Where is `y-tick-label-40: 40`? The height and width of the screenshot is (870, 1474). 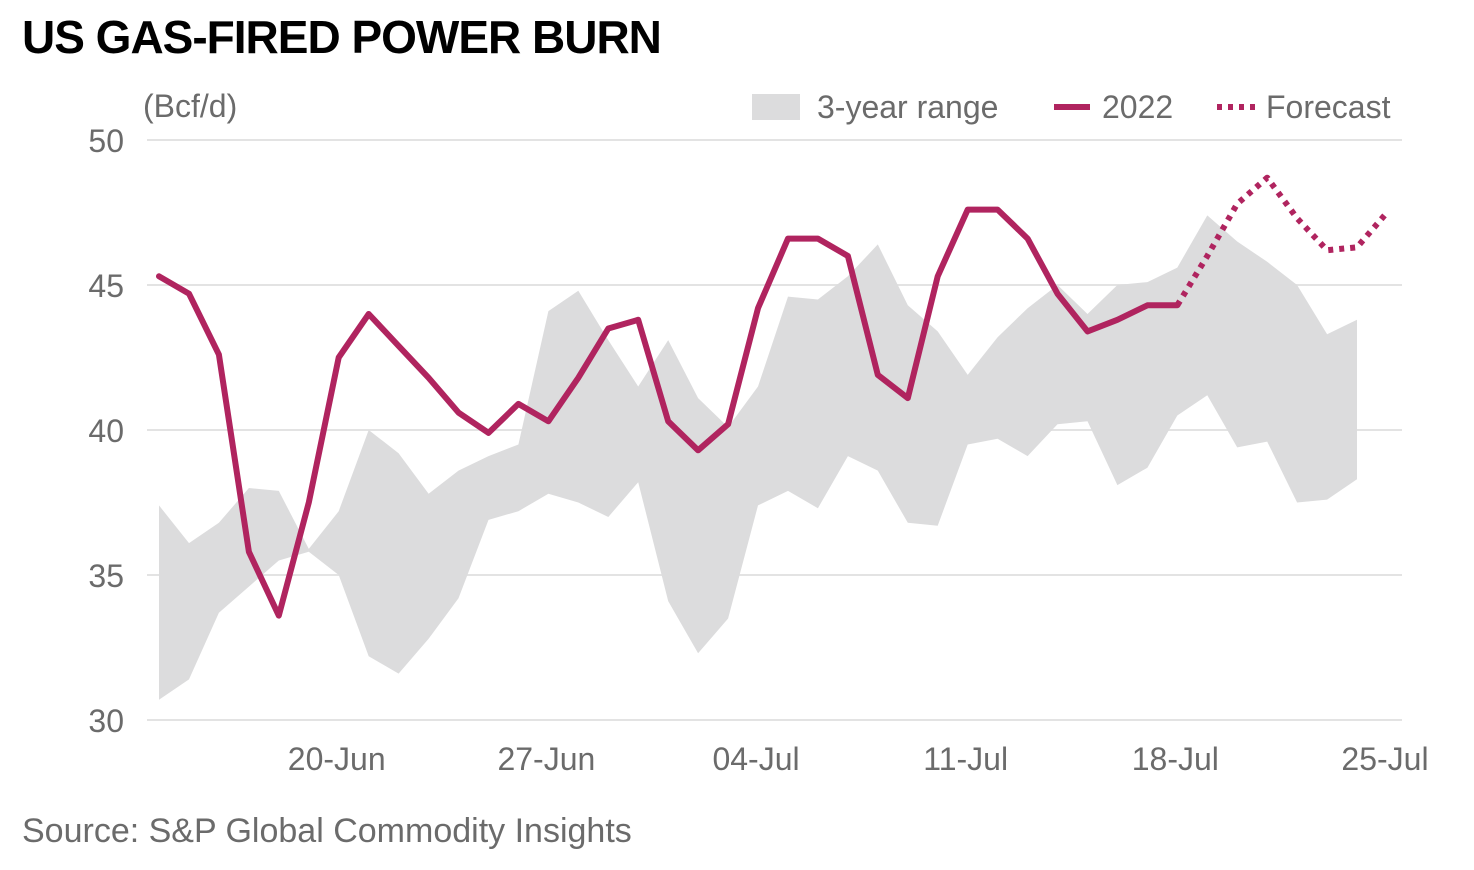
y-tick-label-40: 40 is located at coordinates (106, 431).